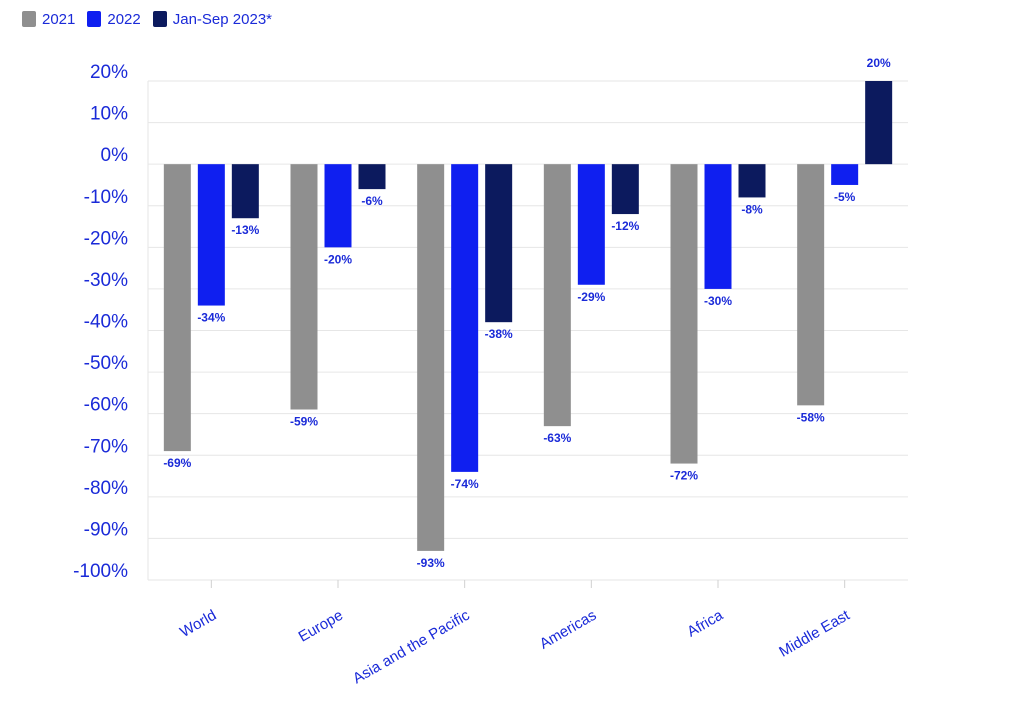  I want to click on y-tick-label: 20%, so click(109, 72).